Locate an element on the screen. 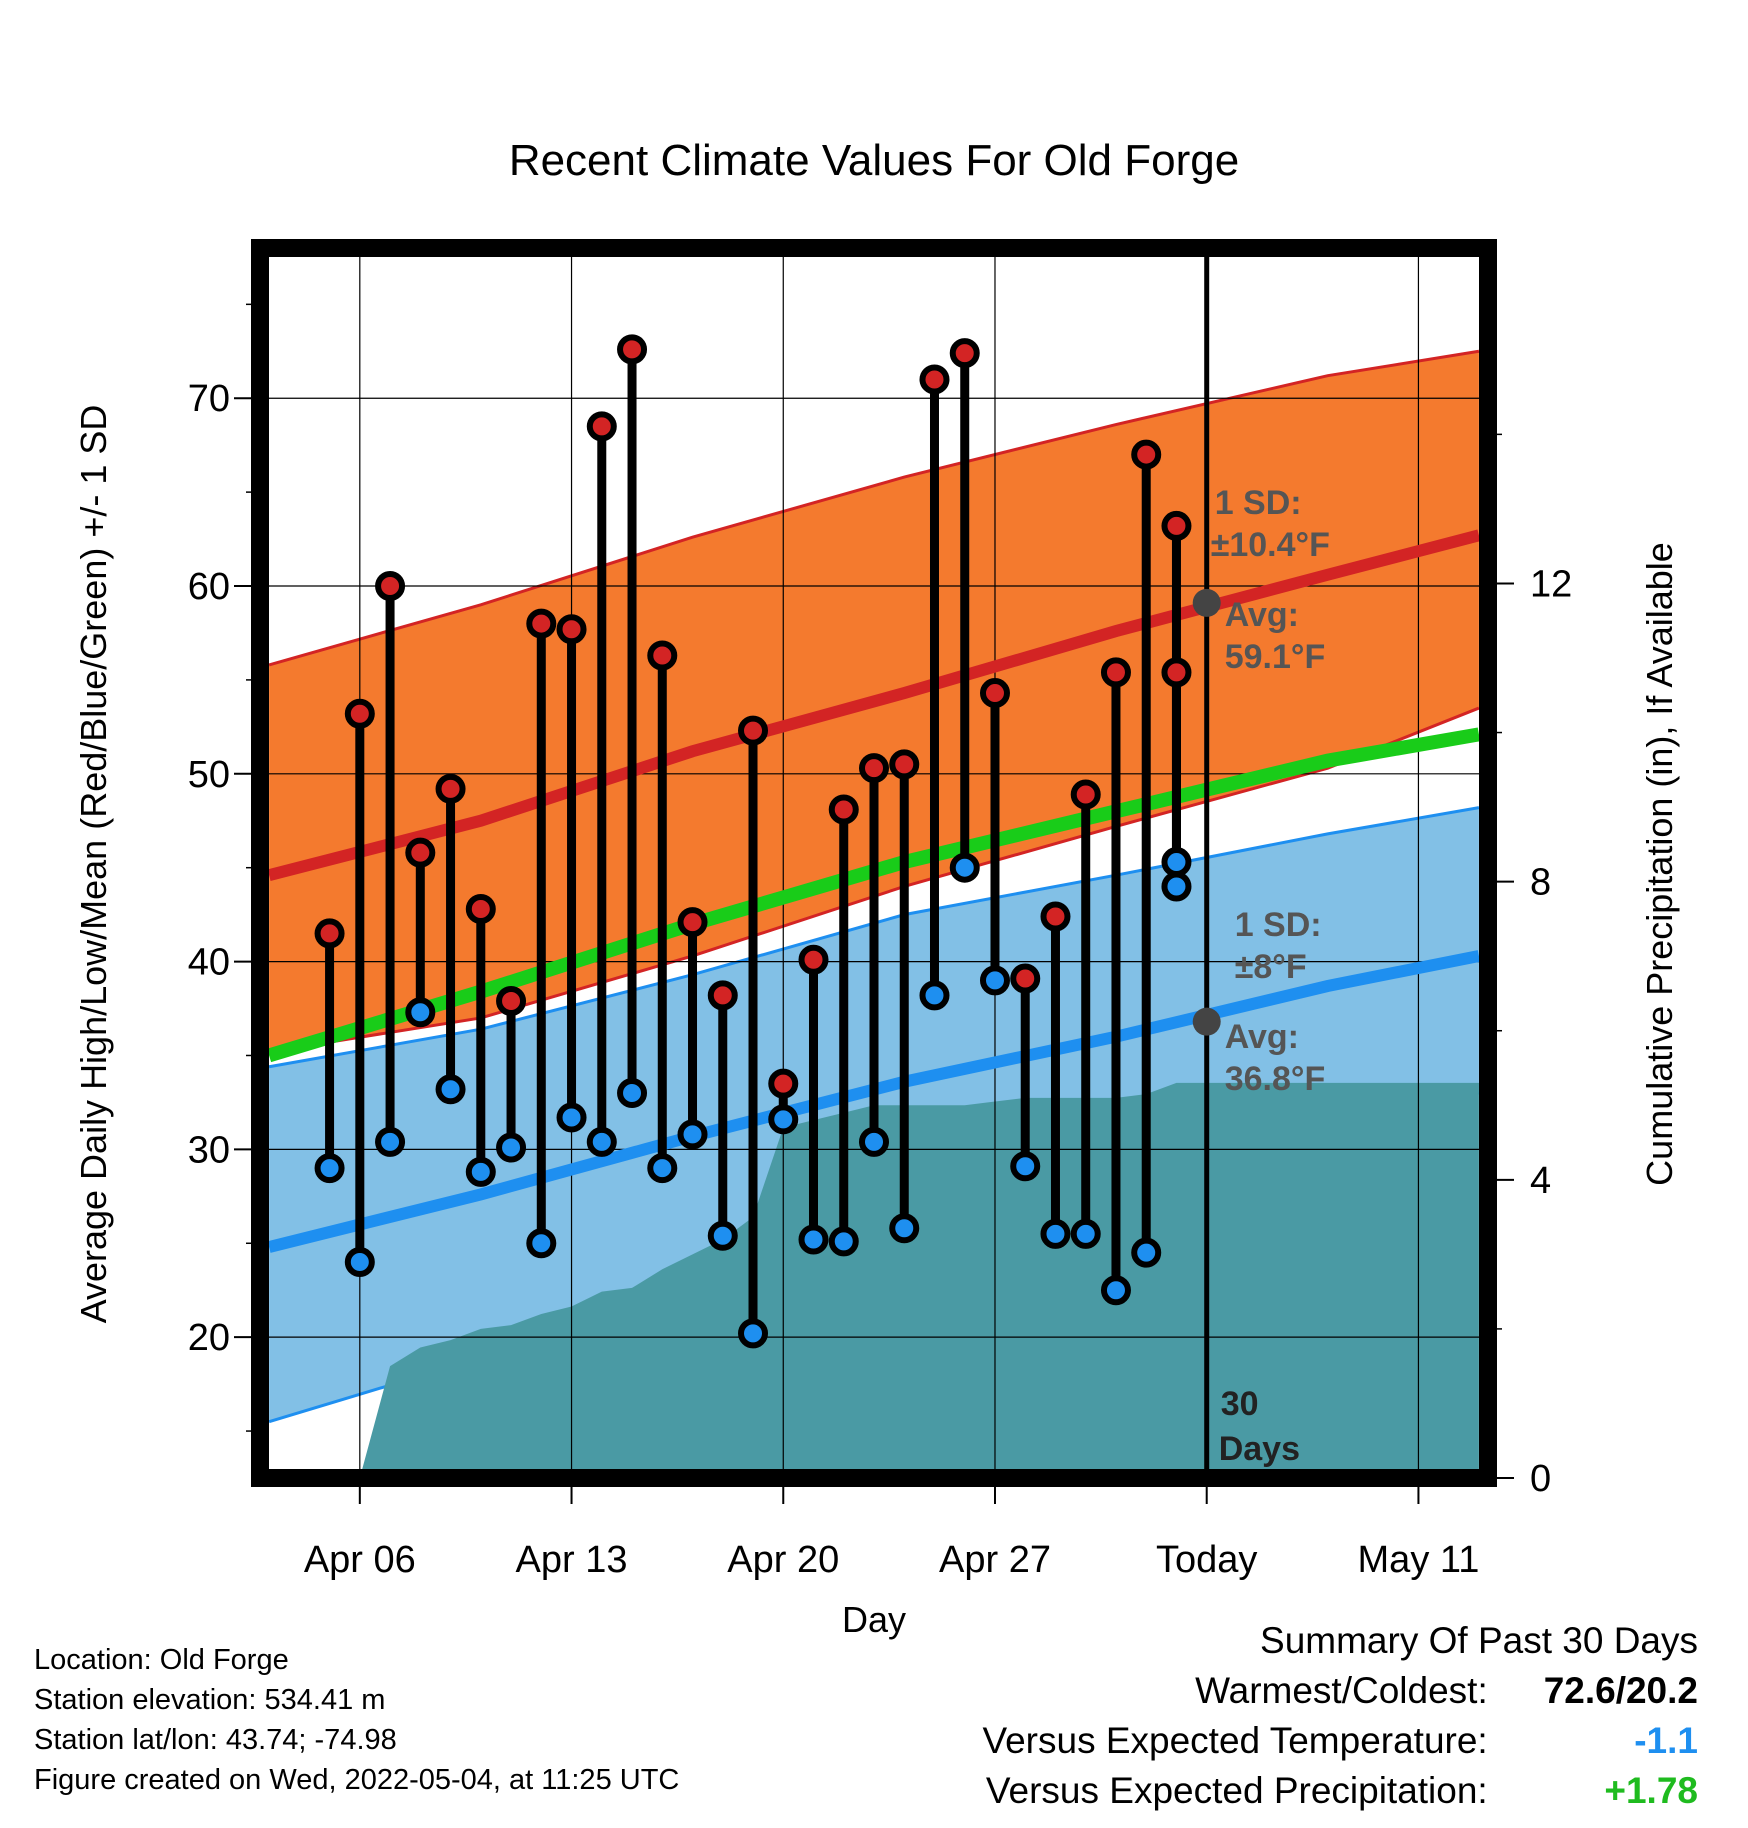  y-tick-label: 70 is located at coordinates (209, 399).